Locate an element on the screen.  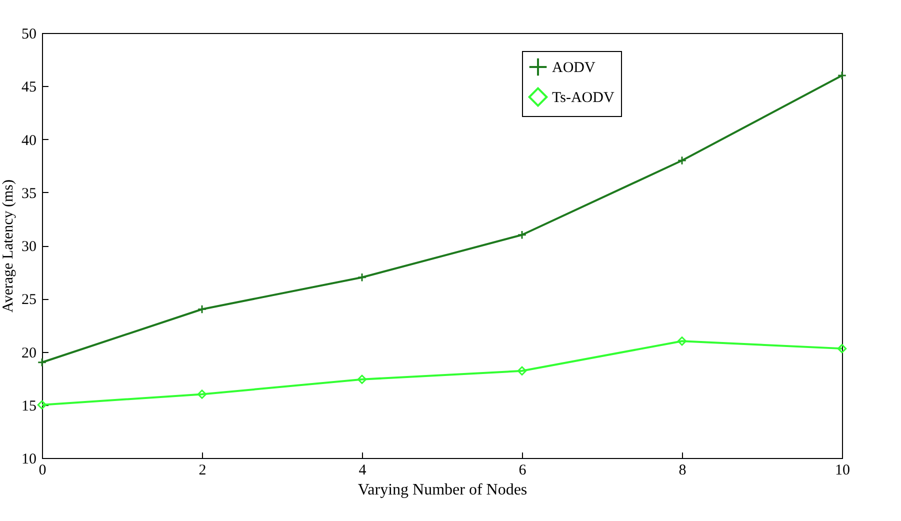
x-tick-label: 4 is located at coordinates (362, 470).